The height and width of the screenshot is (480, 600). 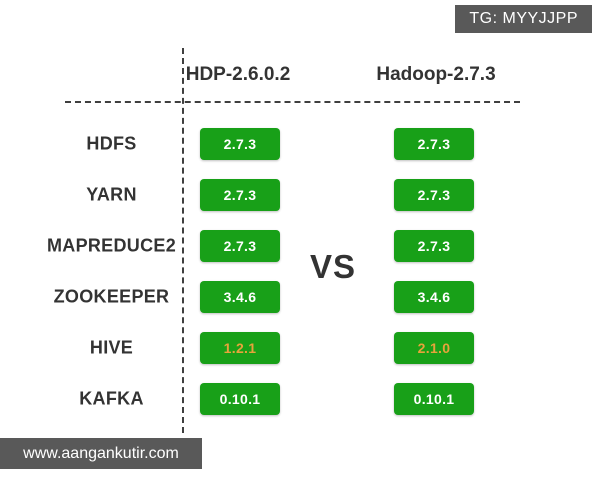 I want to click on column-header-hadoop: Hadoop-2.7.3, so click(x=436, y=74).